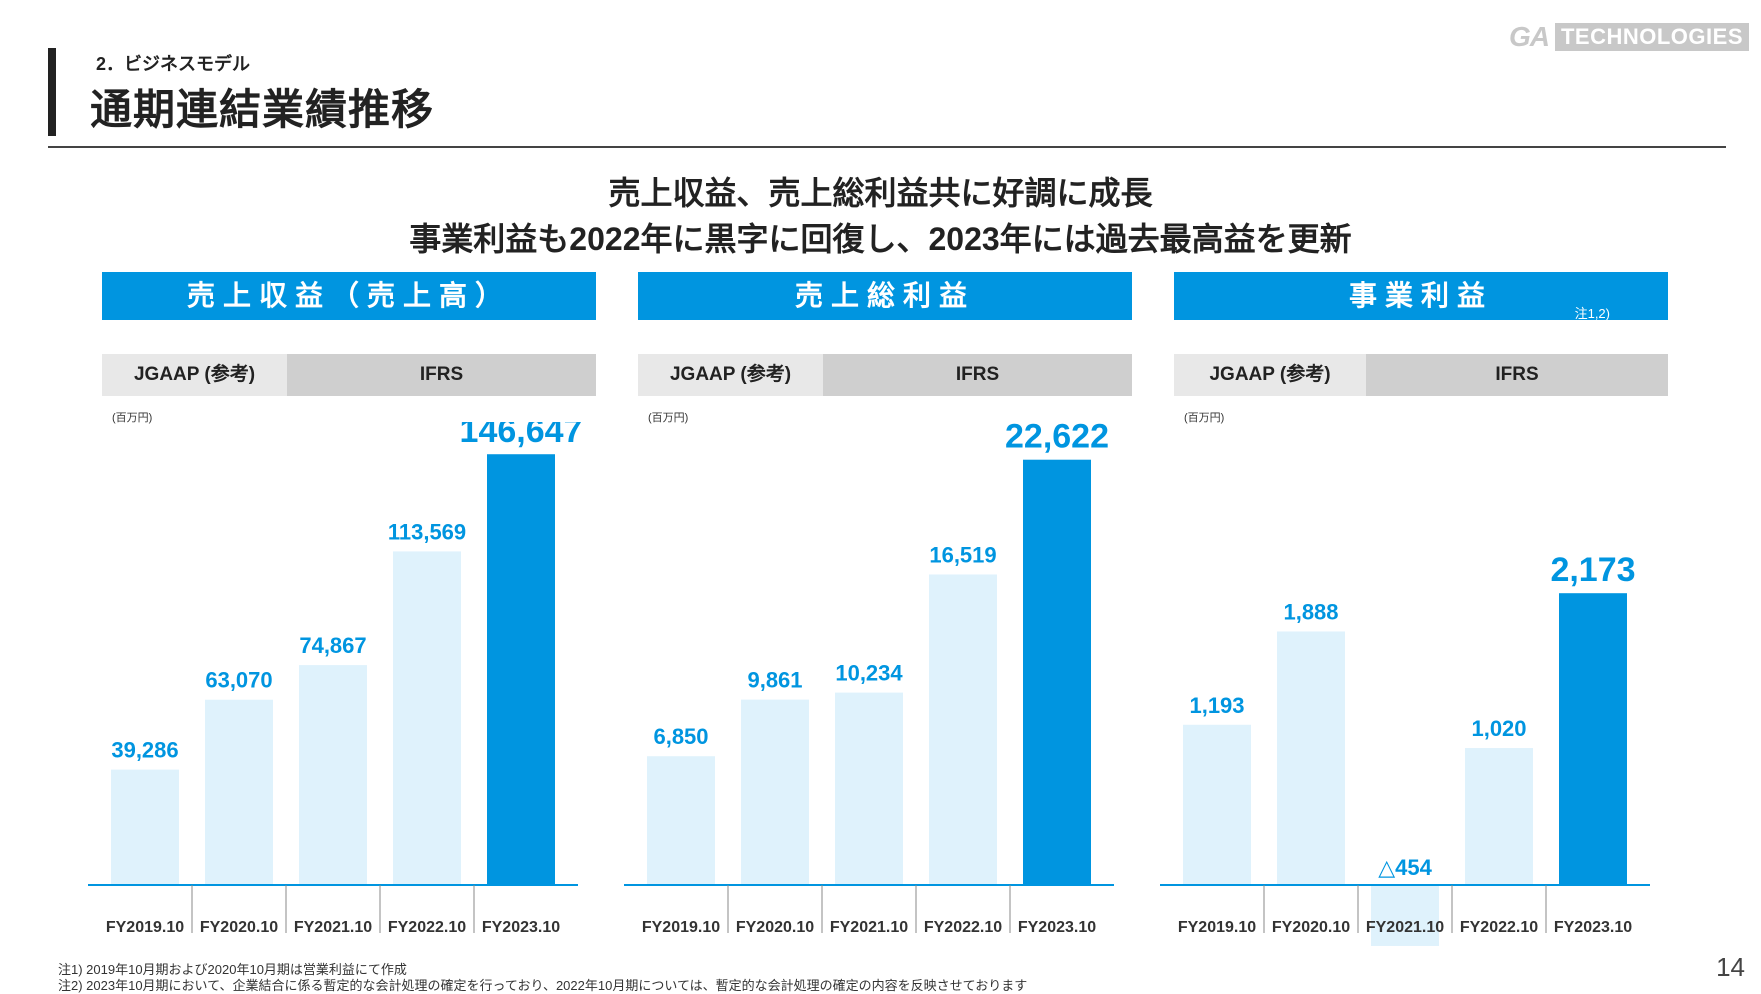 The image size is (1761, 994). What do you see at coordinates (1730, 967) in the screenshot?
I see `page-number: 14` at bounding box center [1730, 967].